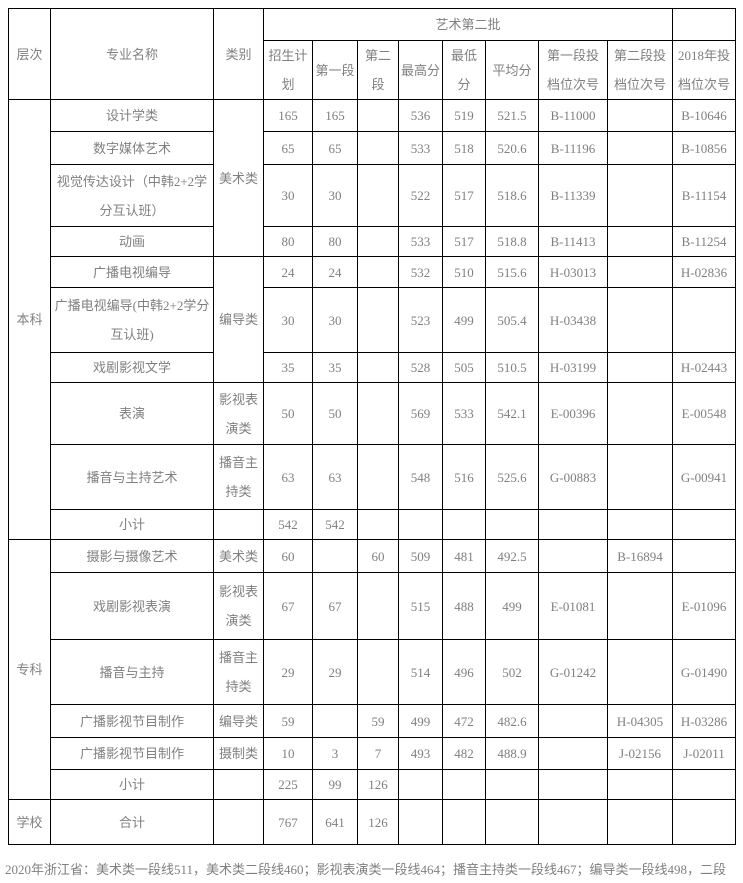  Describe the element at coordinates (512, 367) in the screenshot. I see `table-cell: 510.5` at that location.